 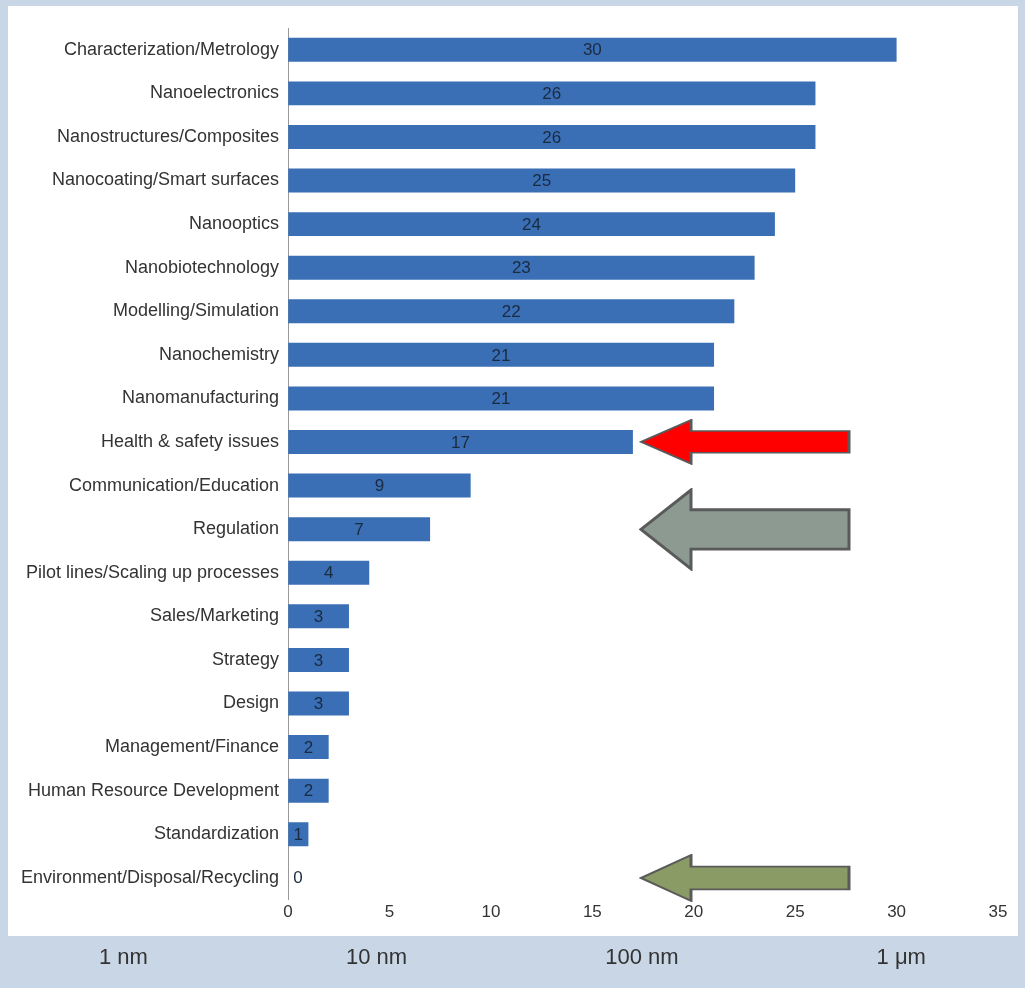 What do you see at coordinates (288, 912) in the screenshot?
I see `x-tick-label: 0` at bounding box center [288, 912].